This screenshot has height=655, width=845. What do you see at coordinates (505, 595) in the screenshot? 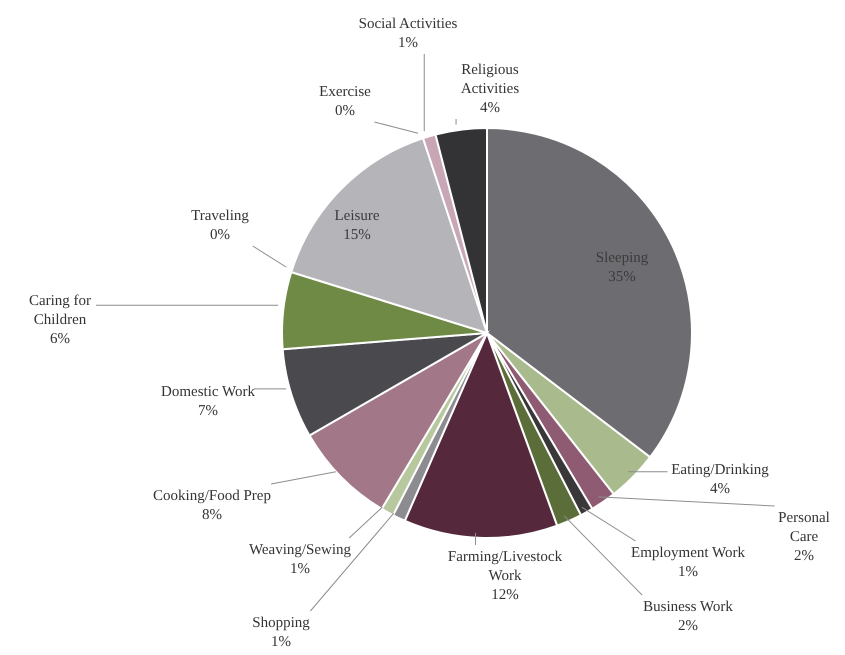
I see `data-label: 12%` at bounding box center [505, 595].